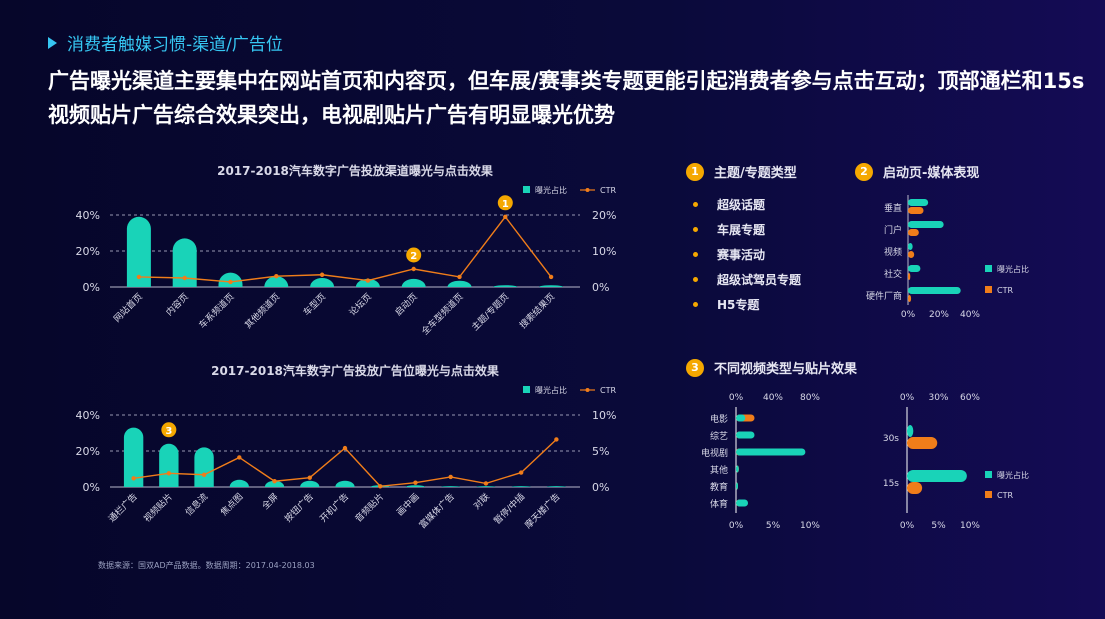 The width and height of the screenshot is (1105, 619). What do you see at coordinates (786, 369) in the screenshot?
I see `panel3-title-text: 不同视频类型与贴片效果` at bounding box center [786, 369].